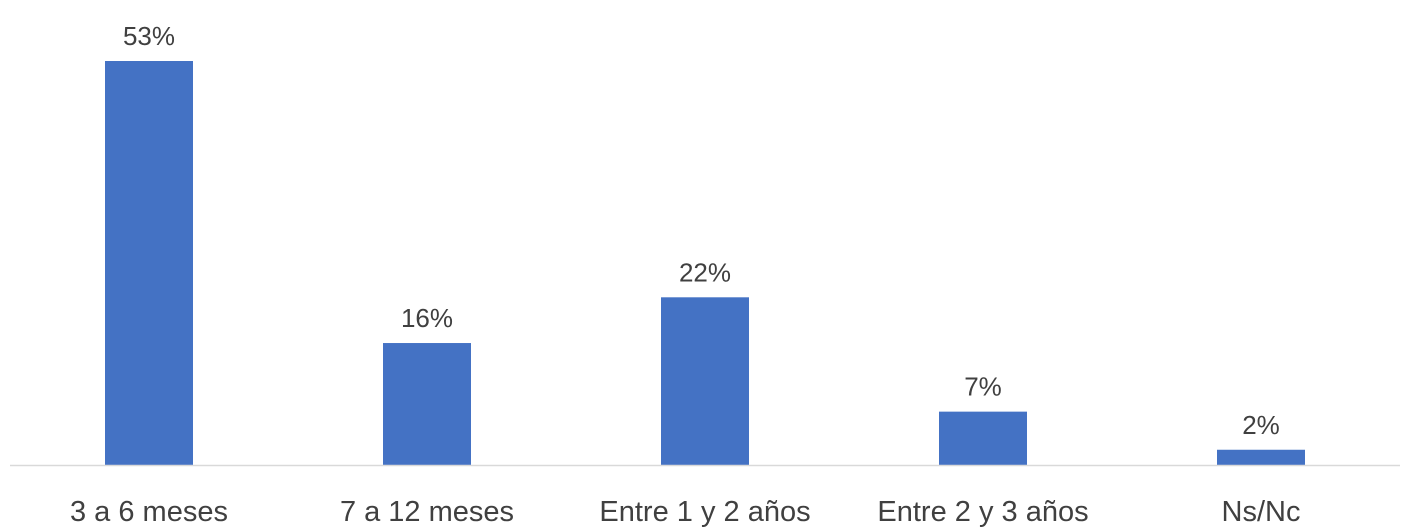 This screenshot has width=1410, height=532. I want to click on category-label-3: Entre 1 y 2 años, so click(704, 512).